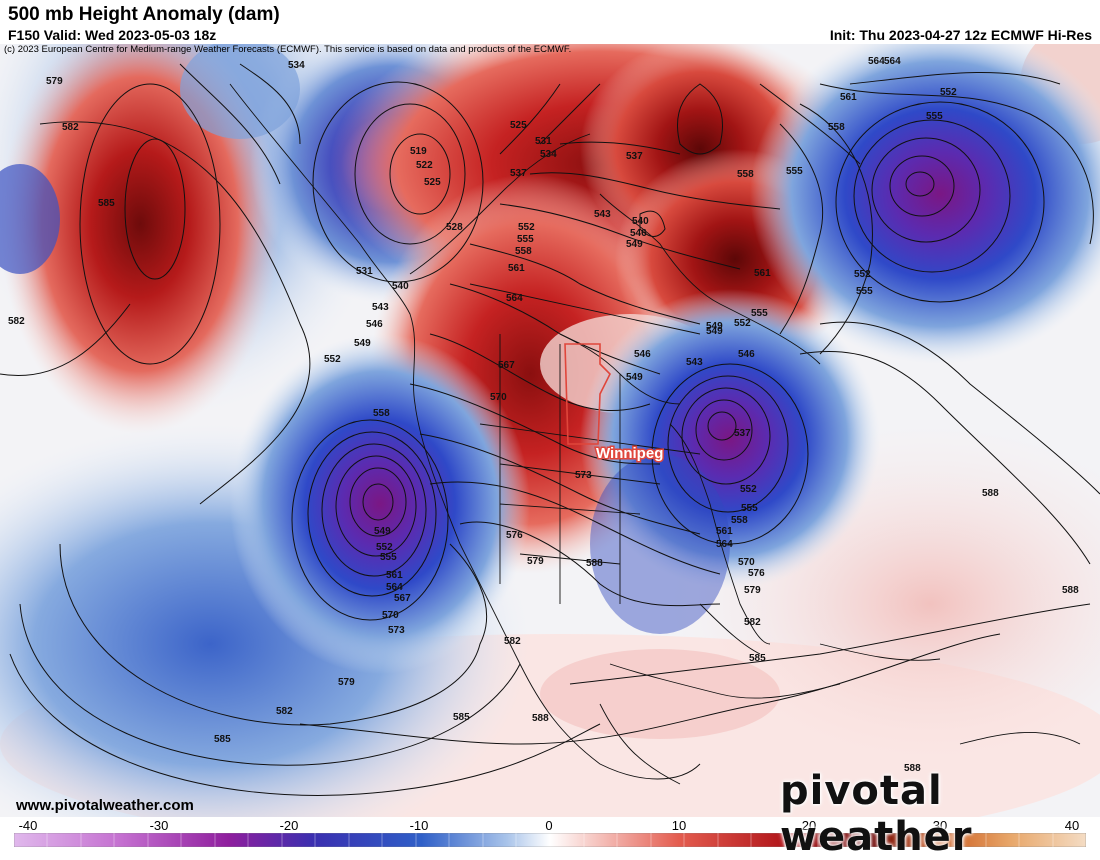 The width and height of the screenshot is (1100, 860). What do you see at coordinates (424, 165) in the screenshot?
I see `contour-label: 522` at bounding box center [424, 165].